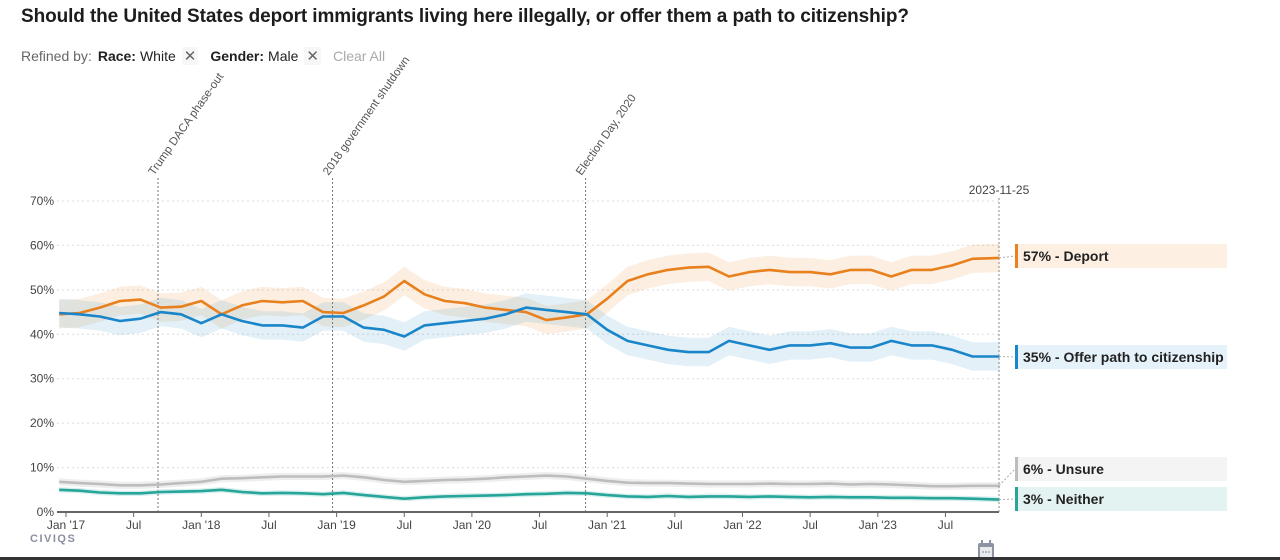 The image size is (1280, 560). What do you see at coordinates (999, 190) in the screenshot?
I see `end-date-label: 2023-11-25` at bounding box center [999, 190].